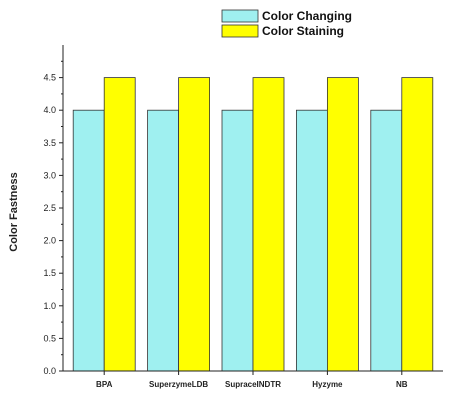  I want to click on y-tick-label: 2.5, so click(49, 208).